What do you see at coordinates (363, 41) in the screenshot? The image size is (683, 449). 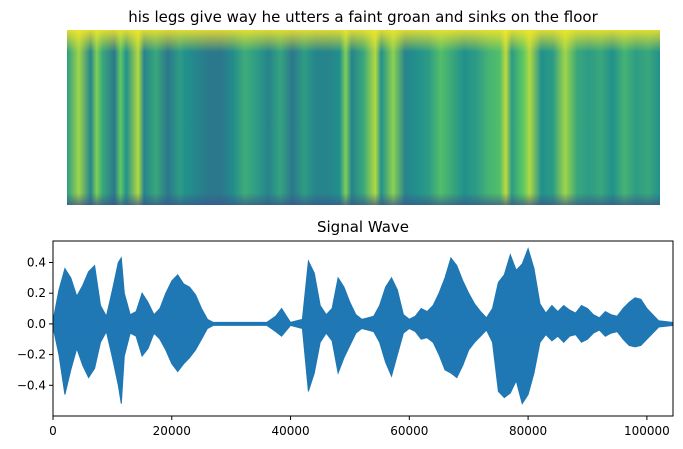 I see `spectrogram-low-band` at bounding box center [363, 41].